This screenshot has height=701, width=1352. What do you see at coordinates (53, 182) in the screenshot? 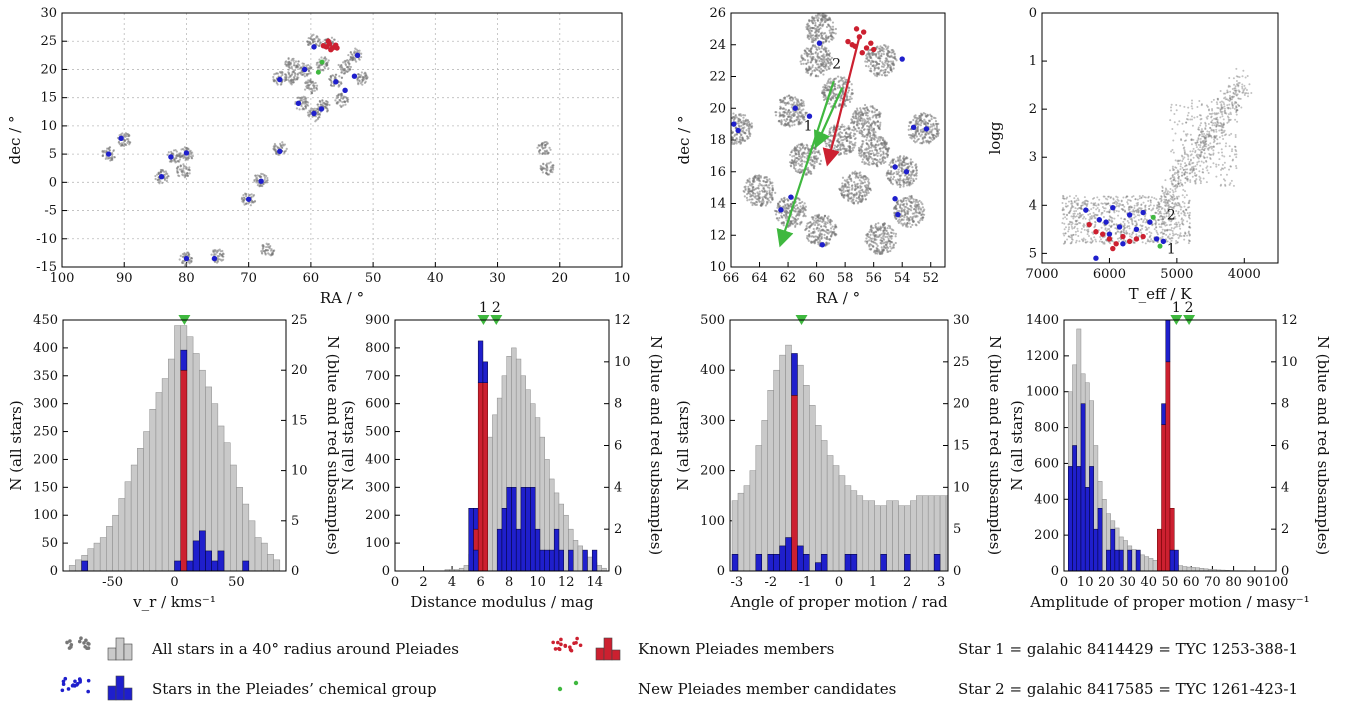
I see `y-tick-label: 0` at bounding box center [53, 182].